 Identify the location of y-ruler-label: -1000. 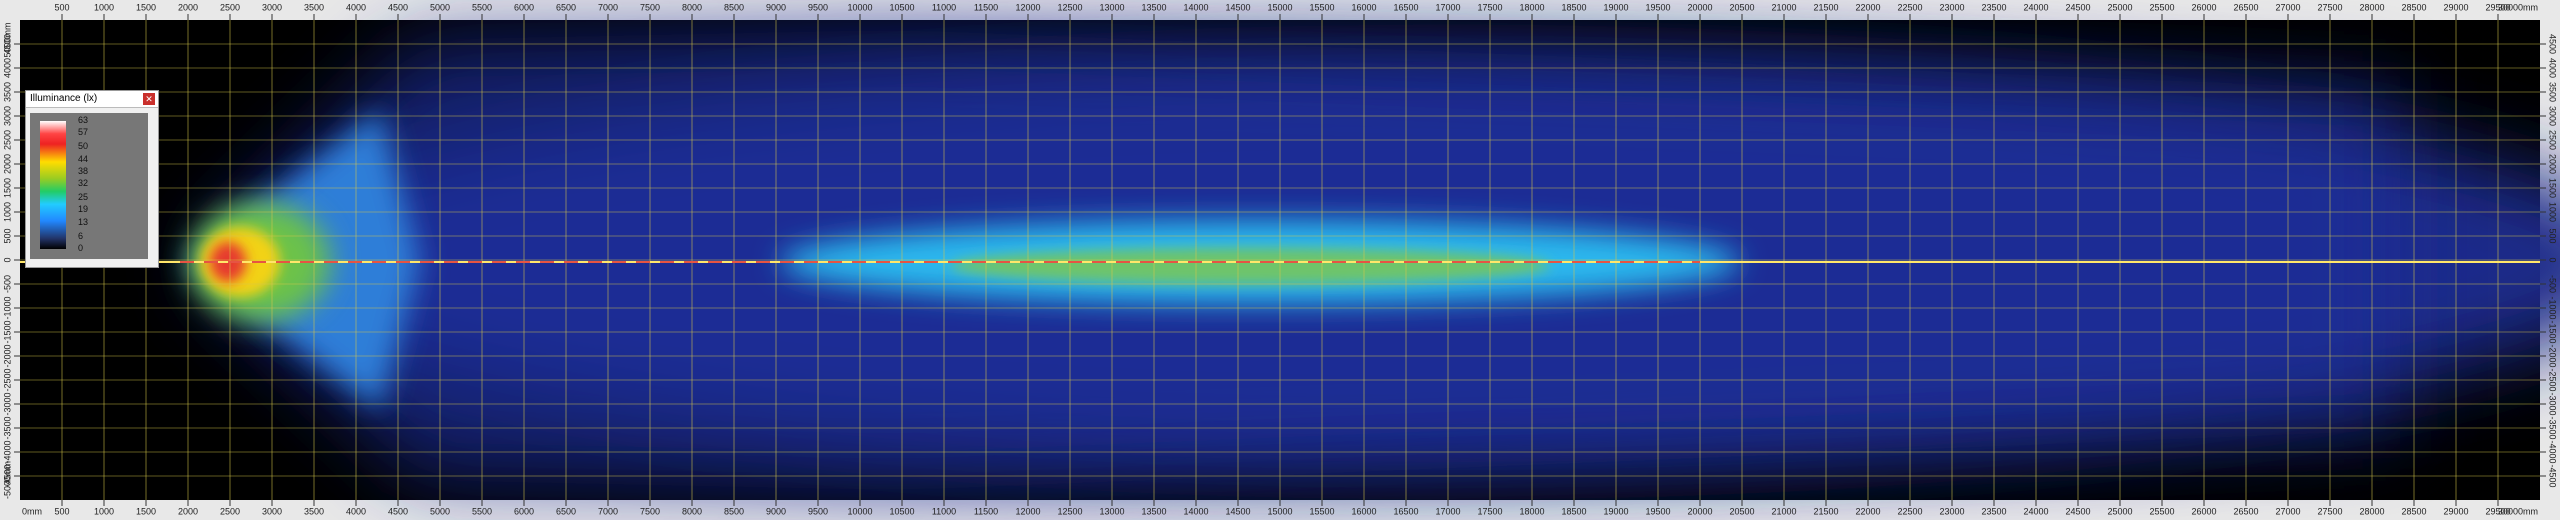
(2553, 307).